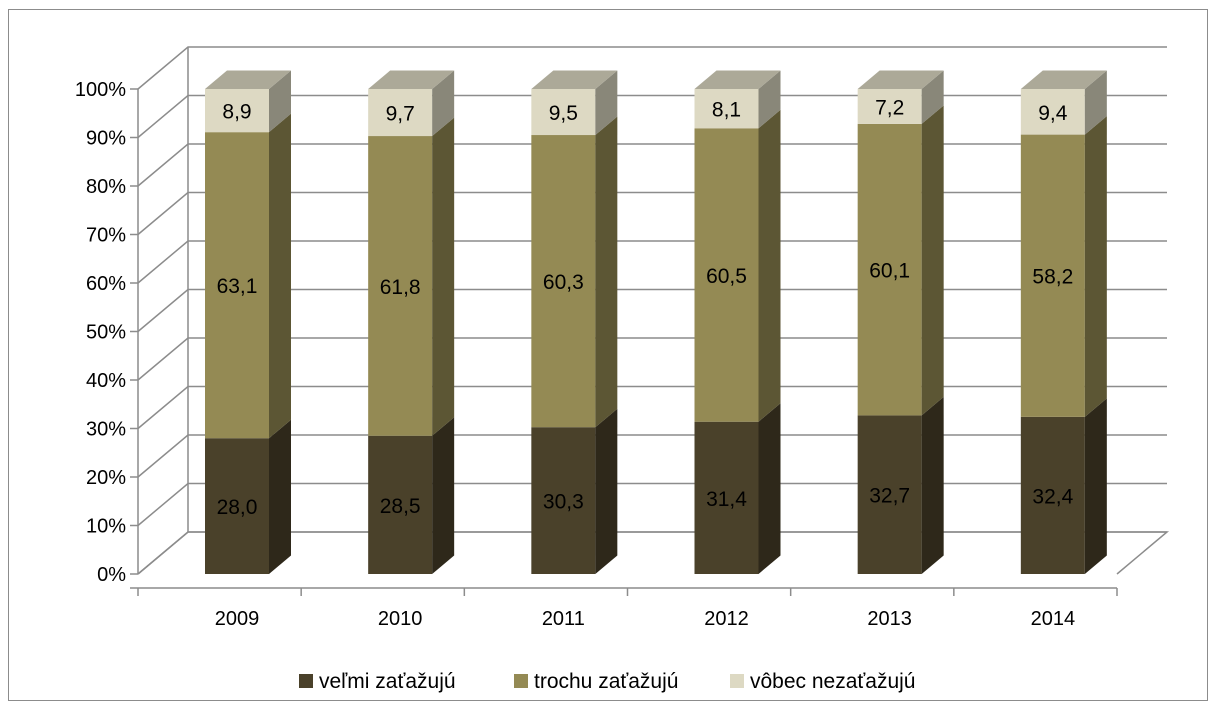 The height and width of the screenshot is (711, 1216). What do you see at coordinates (106, 284) in the screenshot?
I see `y-tick-label: 60%` at bounding box center [106, 284].